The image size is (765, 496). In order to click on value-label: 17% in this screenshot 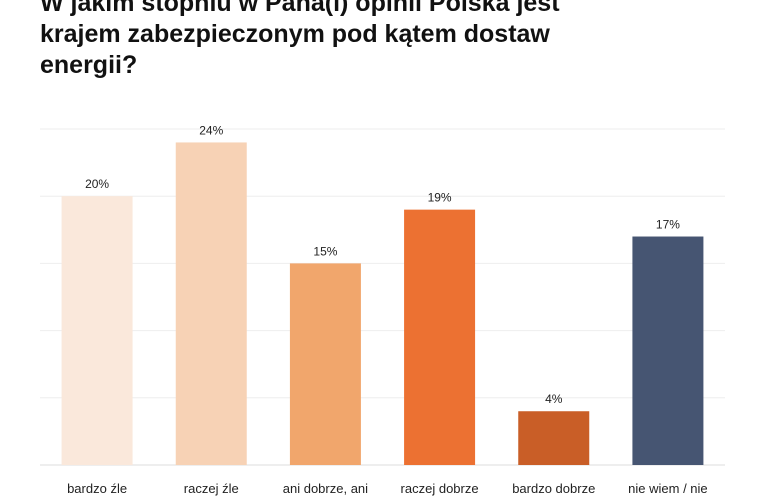, I will do `click(668, 225)`.